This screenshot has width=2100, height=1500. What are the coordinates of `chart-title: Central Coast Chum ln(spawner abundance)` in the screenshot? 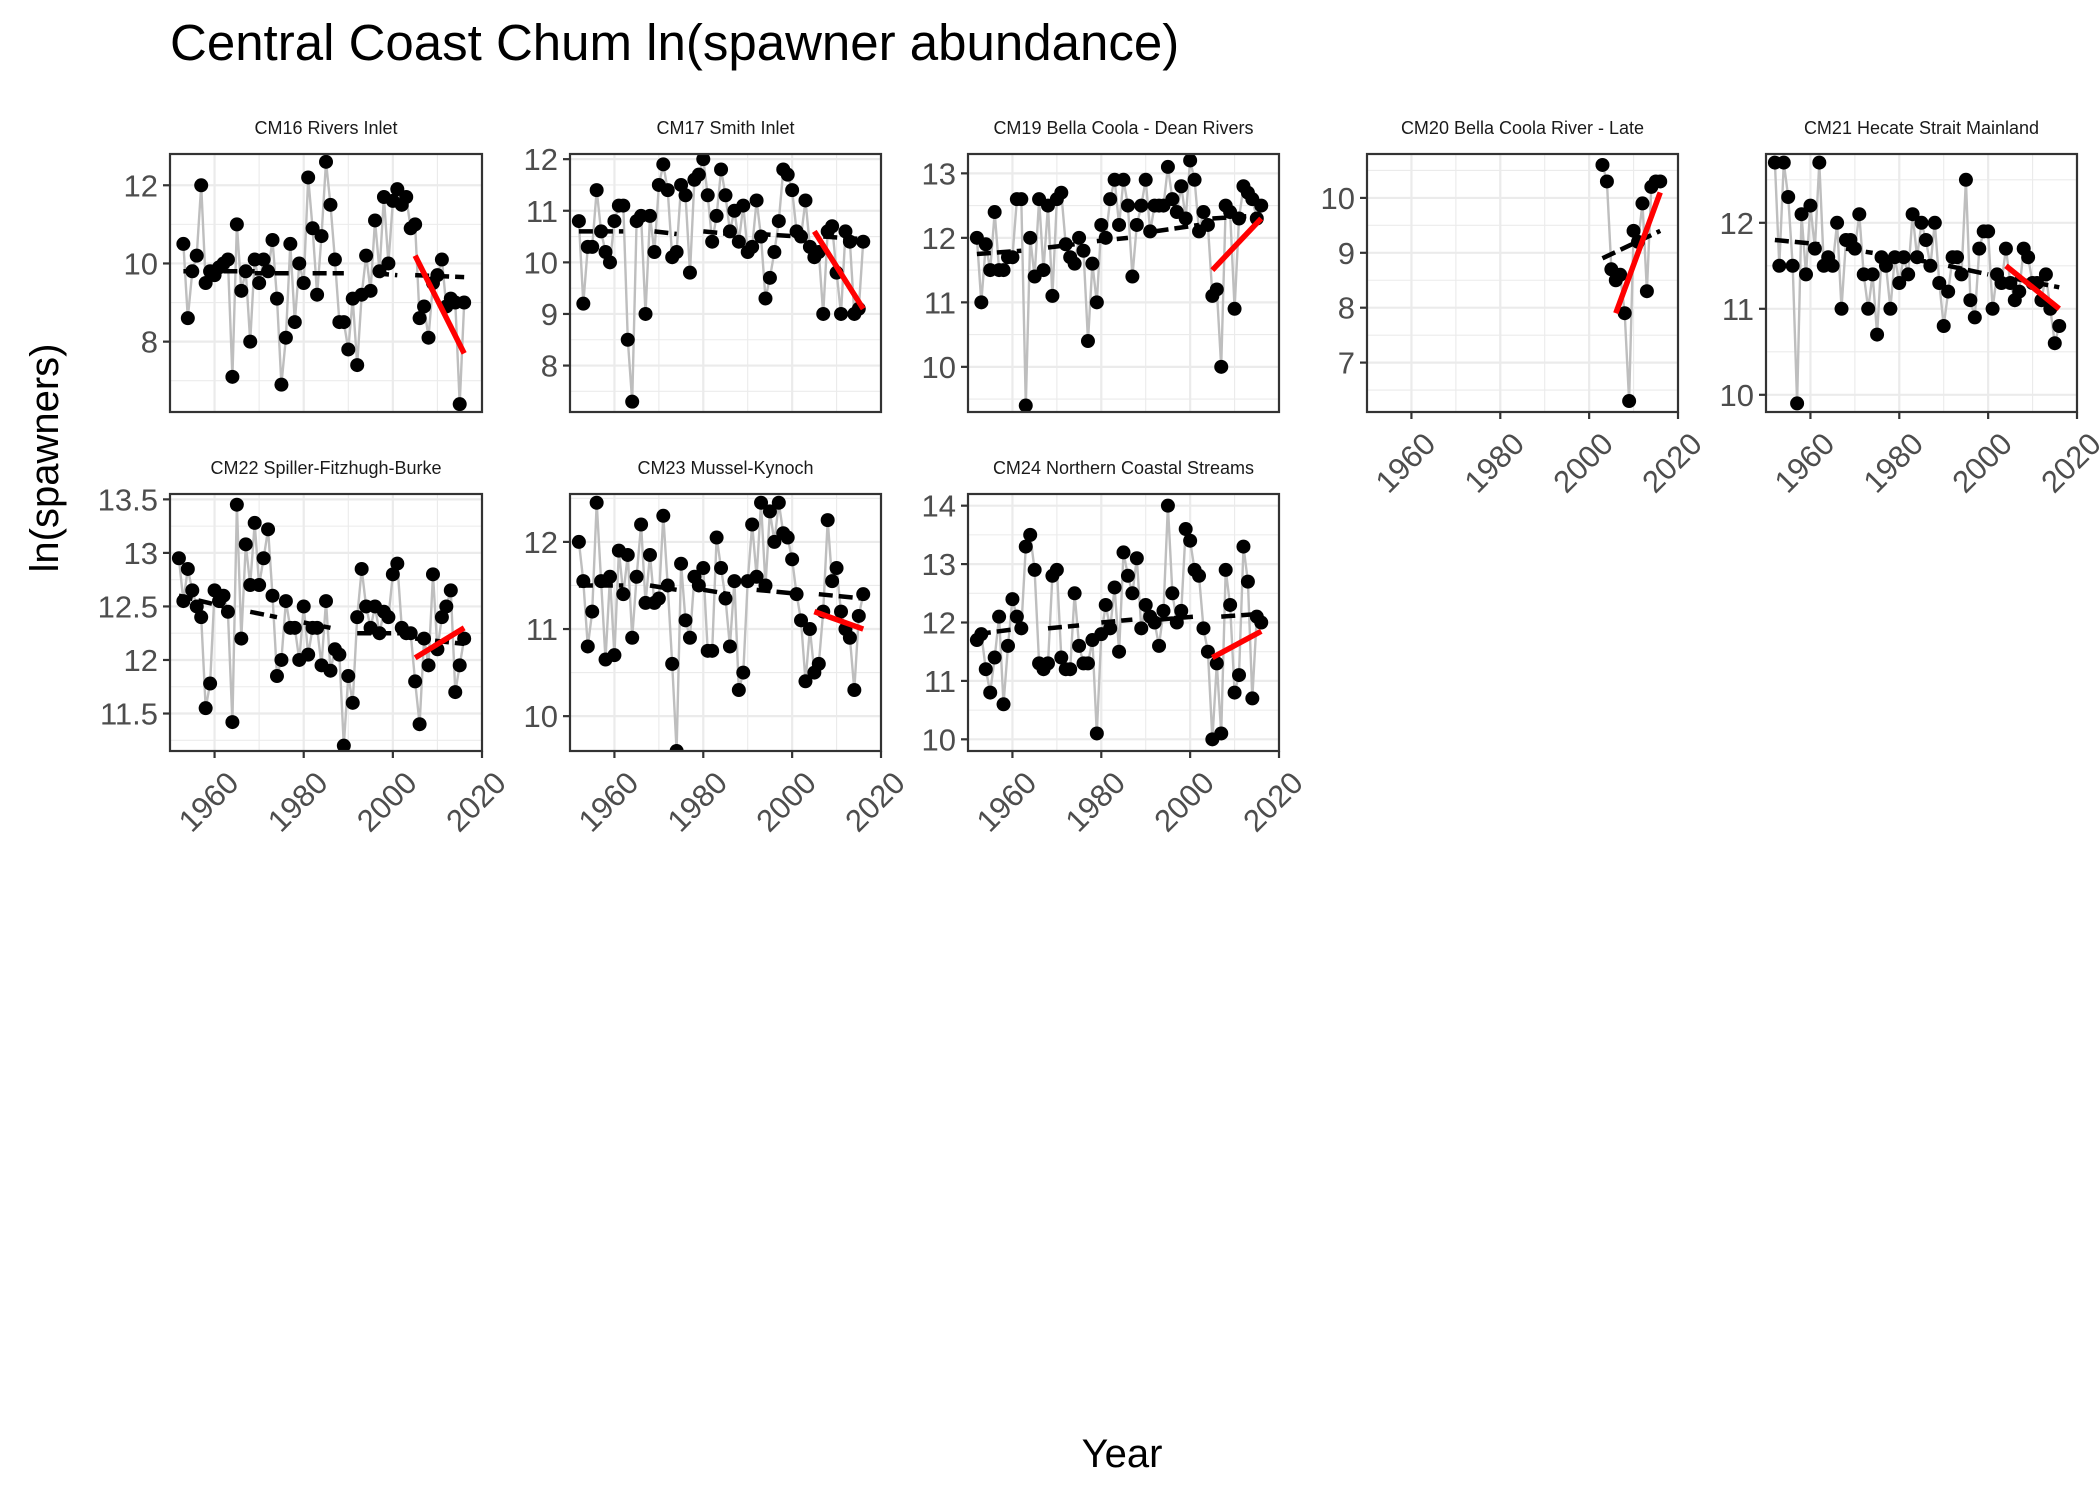 It's located at (674, 42).